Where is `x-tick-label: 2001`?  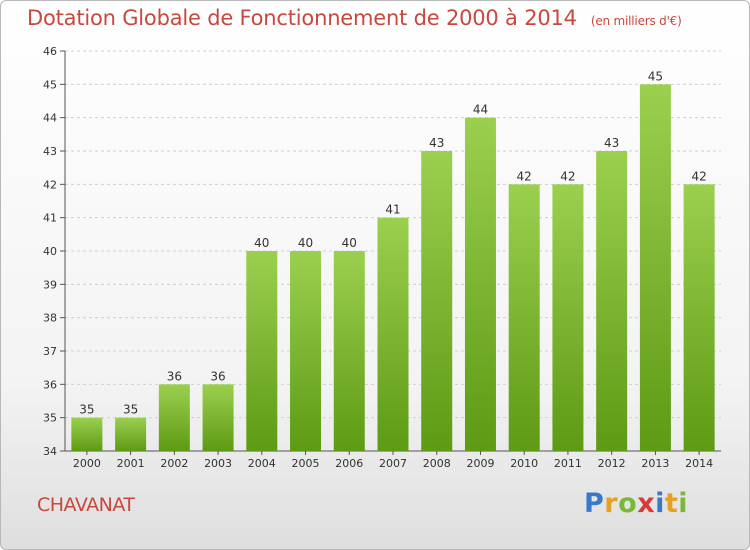
x-tick-label: 2001 is located at coordinates (131, 463).